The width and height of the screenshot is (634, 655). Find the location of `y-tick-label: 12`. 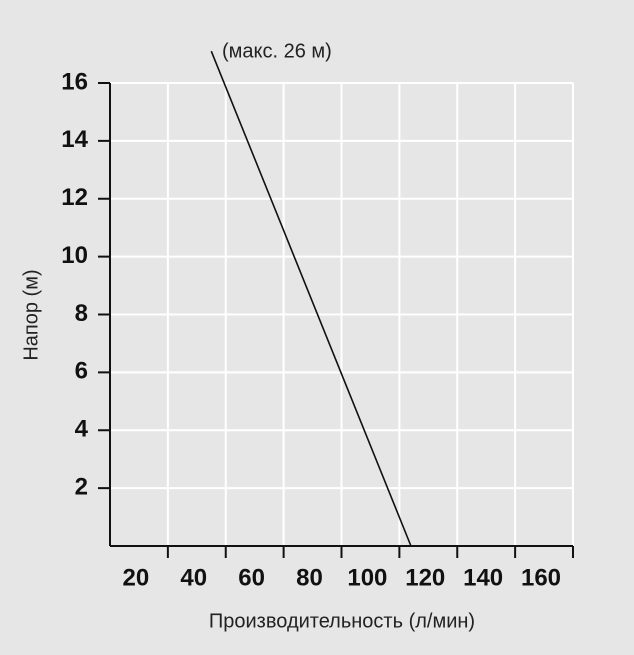

y-tick-label: 12 is located at coordinates (74, 197).